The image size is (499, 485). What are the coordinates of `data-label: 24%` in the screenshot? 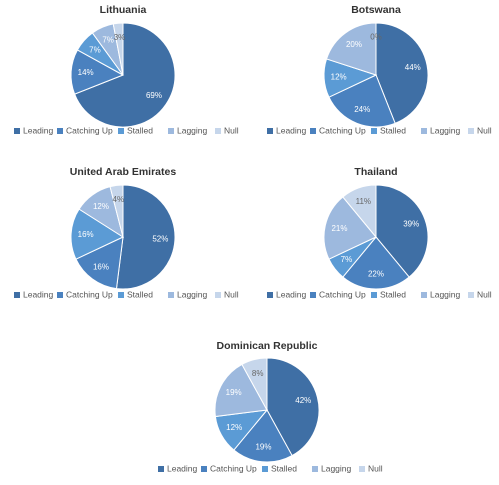 It's located at (362, 109).